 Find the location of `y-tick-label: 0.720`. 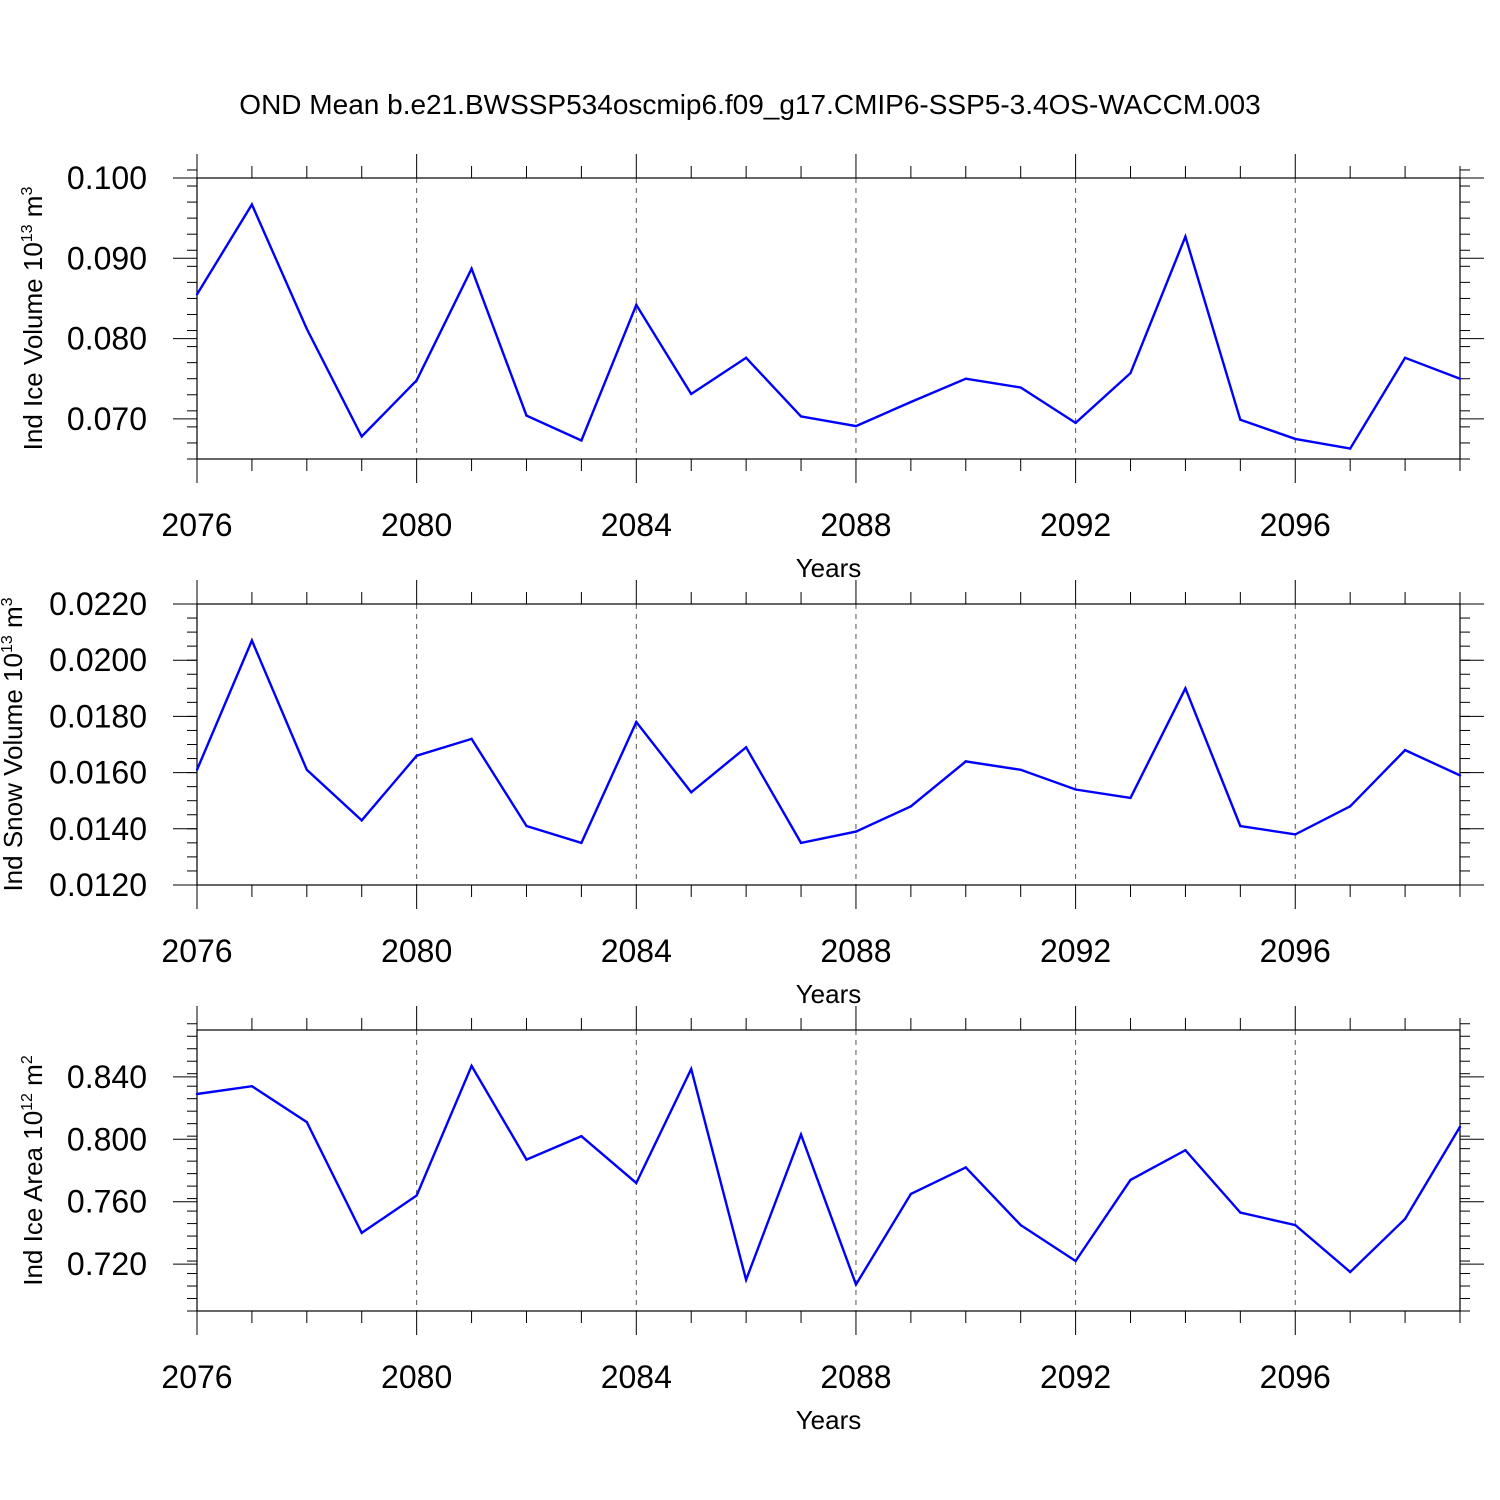

y-tick-label: 0.720 is located at coordinates (107, 1264).